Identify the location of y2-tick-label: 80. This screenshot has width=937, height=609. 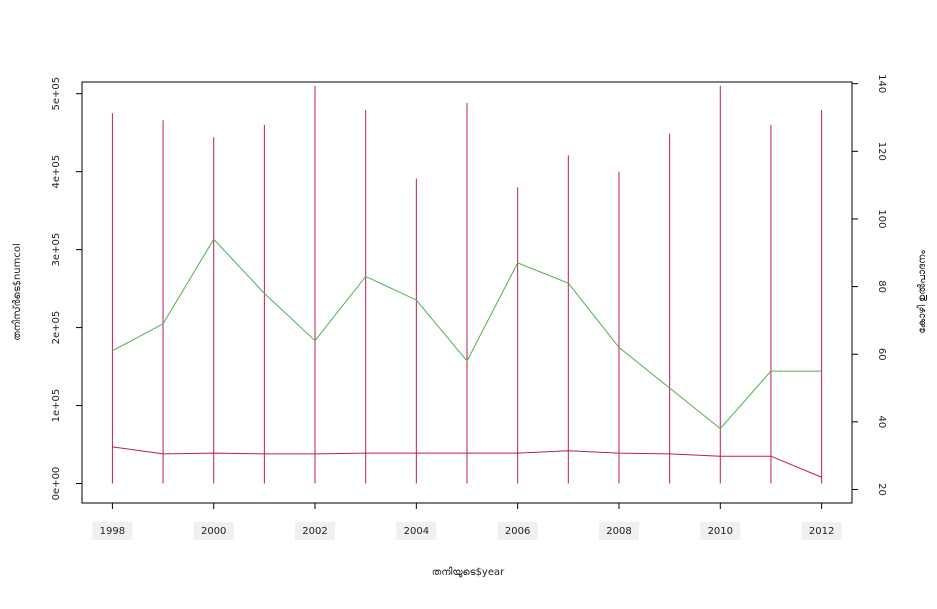
(881, 286).